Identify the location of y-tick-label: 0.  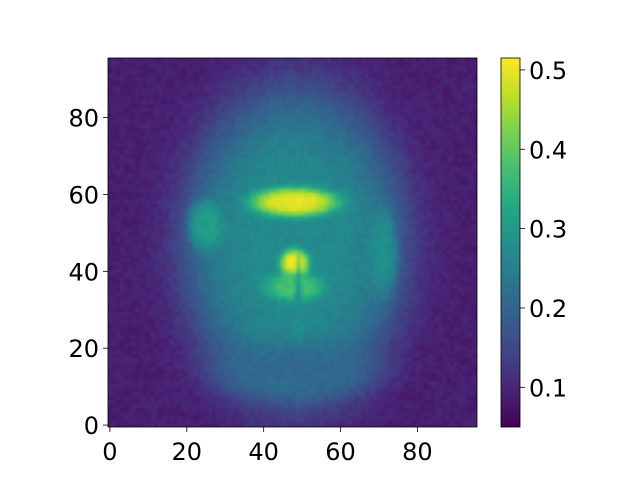
(91, 426).